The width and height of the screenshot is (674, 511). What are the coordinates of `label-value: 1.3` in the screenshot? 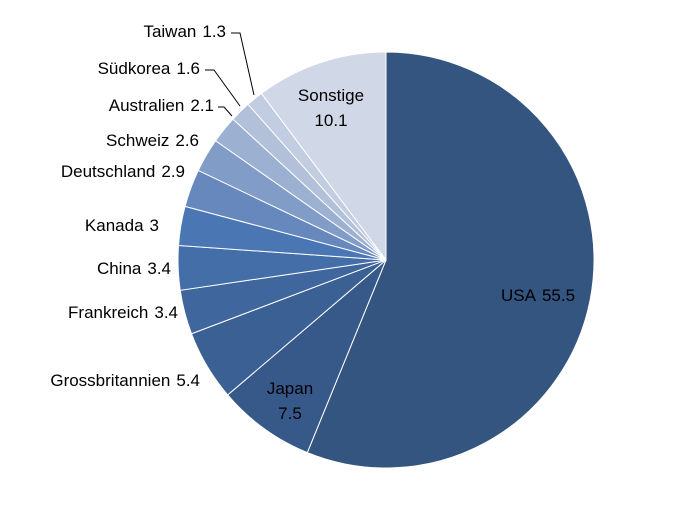 It's located at (214, 31).